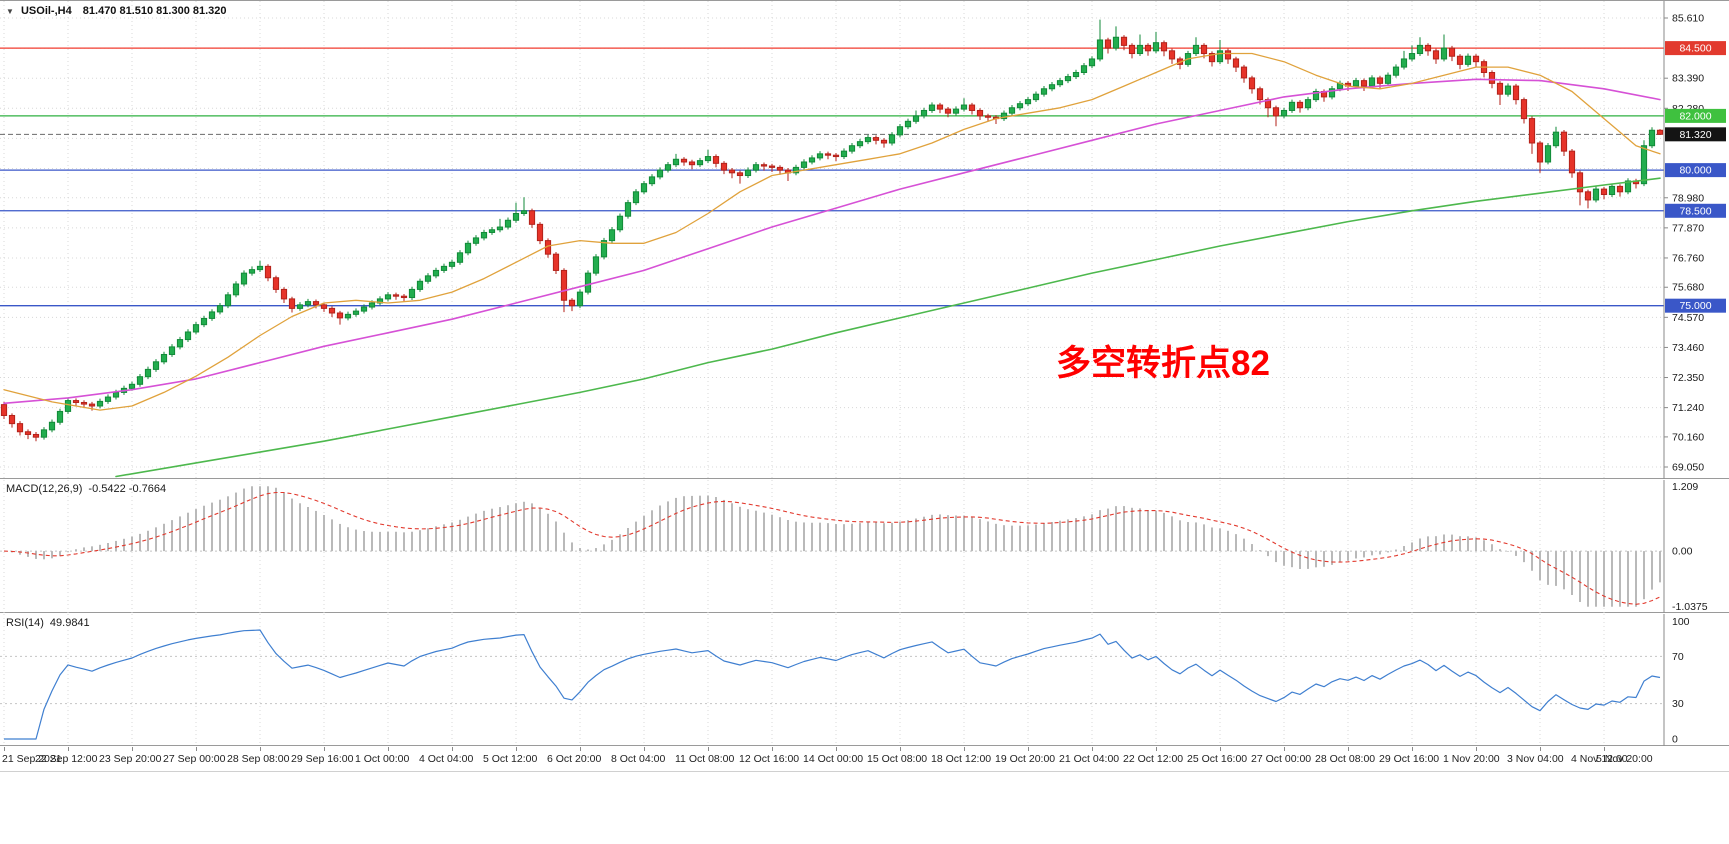  I want to click on price-badge-82.000, so click(1695, 115).